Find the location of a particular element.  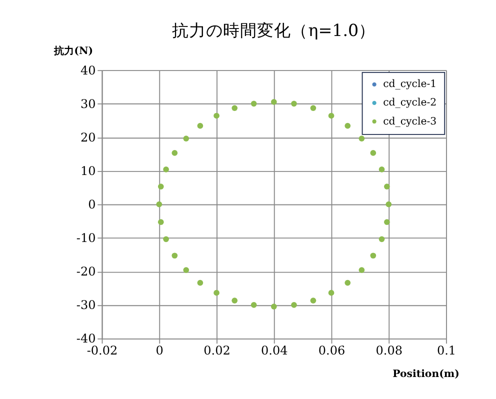

y-tick-label: -30 is located at coordinates (86, 305).